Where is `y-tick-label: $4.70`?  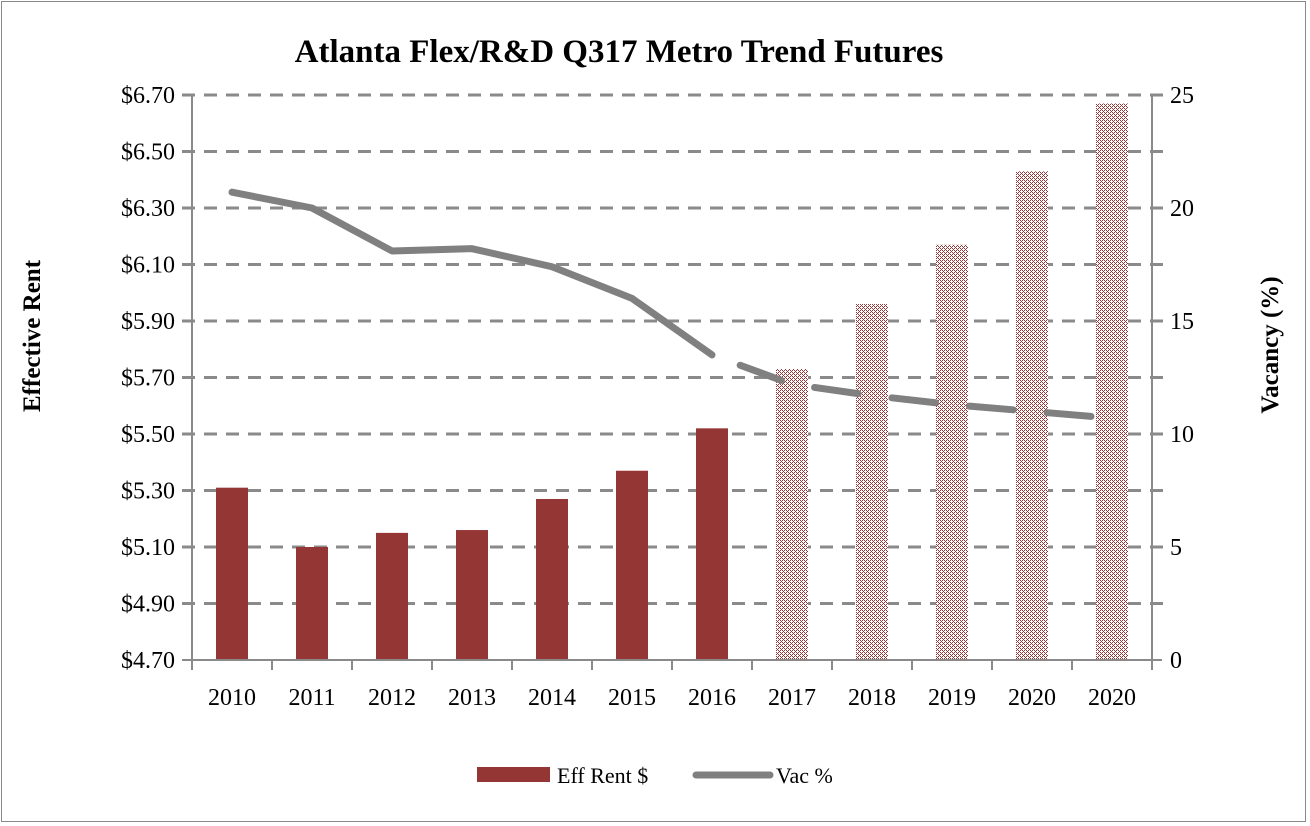
y-tick-label: $4.70 is located at coordinates (148, 661).